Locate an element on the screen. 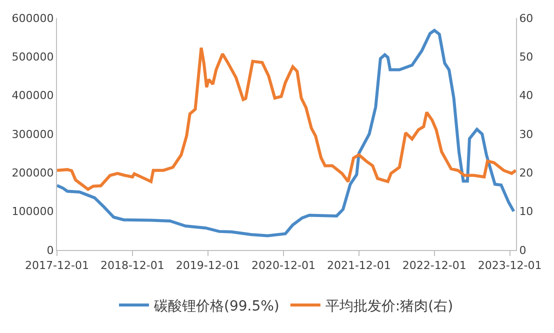  x-tick-label: 2021-12-01 is located at coordinates (358, 265).